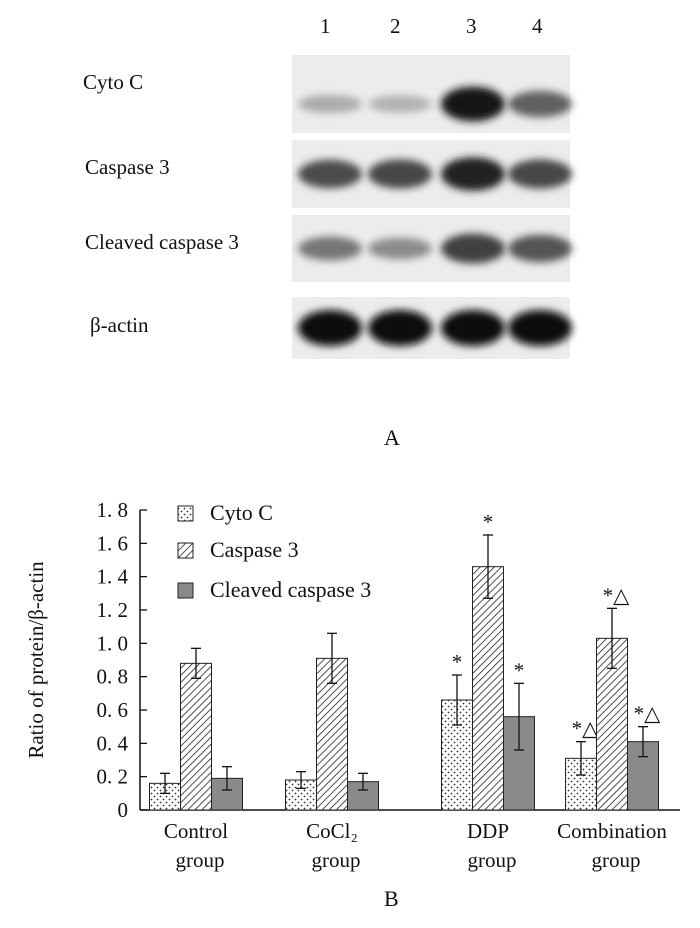 Image resolution: width=700 pixels, height=928 pixels. What do you see at coordinates (395, 26) in the screenshot?
I see `lane-number-2: 2` at bounding box center [395, 26].